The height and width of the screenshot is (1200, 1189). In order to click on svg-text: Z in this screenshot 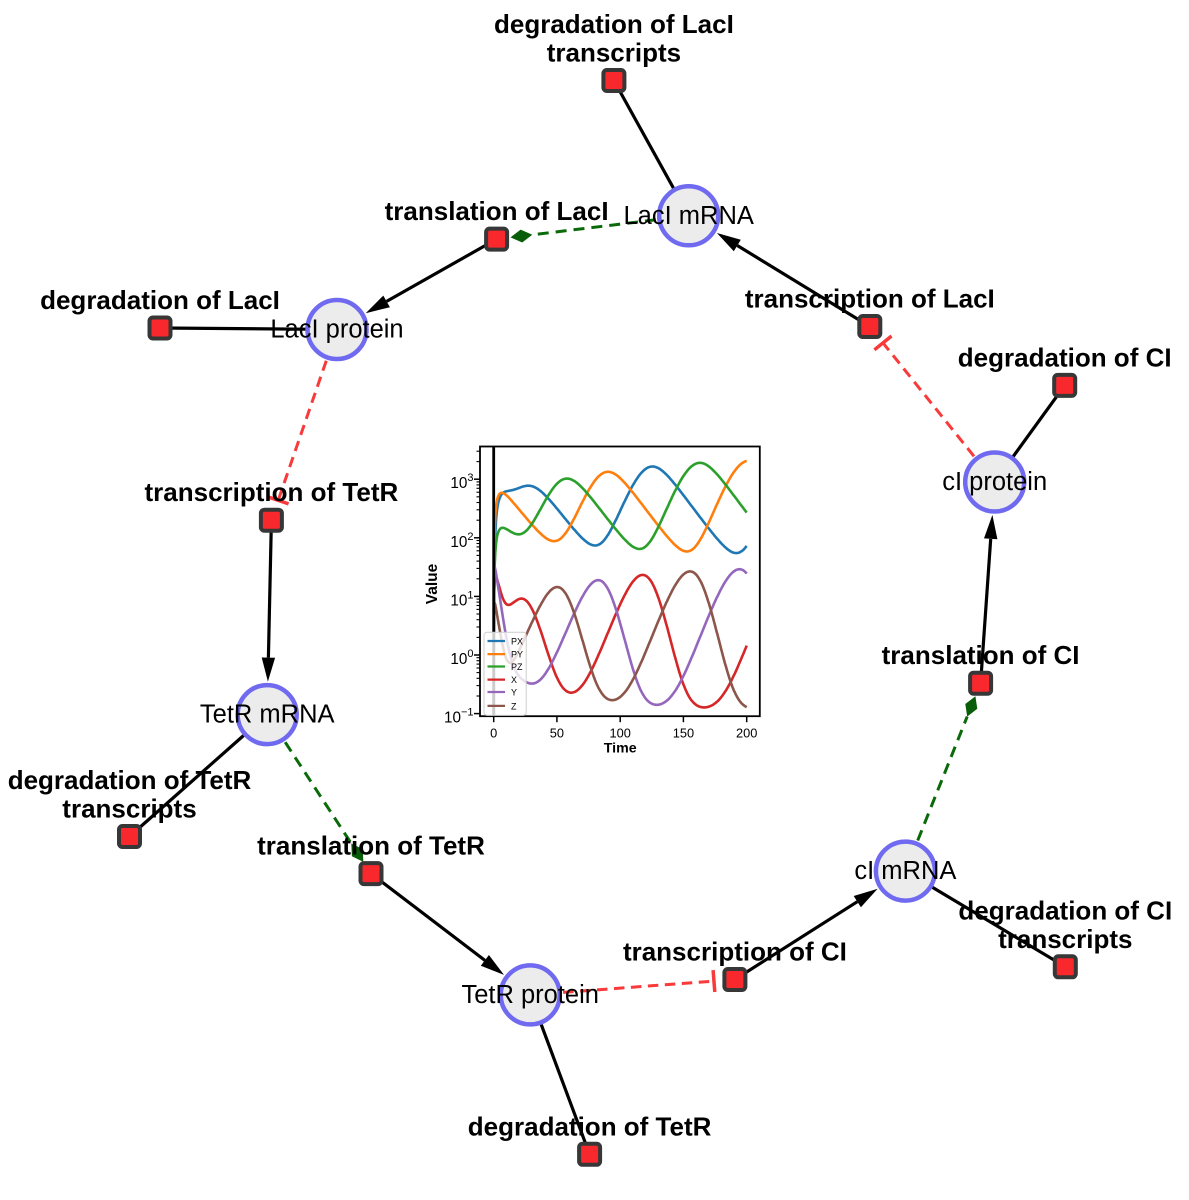, I will do `click(514, 706)`.